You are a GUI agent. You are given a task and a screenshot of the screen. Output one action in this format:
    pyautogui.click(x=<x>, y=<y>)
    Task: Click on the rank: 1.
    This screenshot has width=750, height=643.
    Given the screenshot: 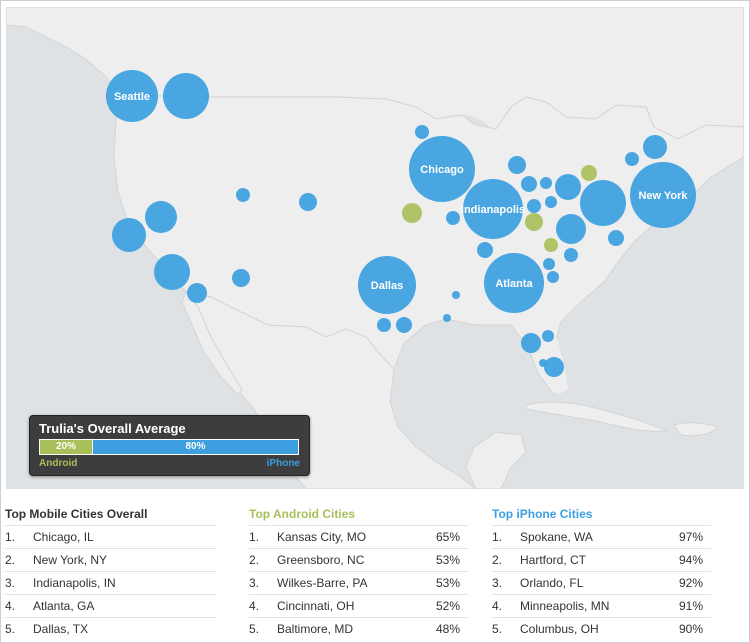 What is the action you would take?
    pyautogui.click(x=10, y=537)
    